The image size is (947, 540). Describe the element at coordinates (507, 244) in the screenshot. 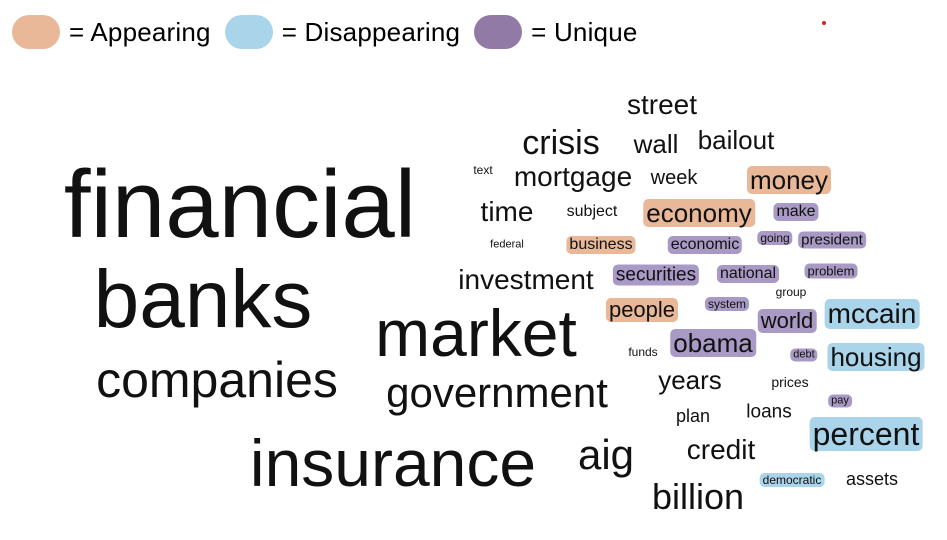

I see `word-federal: federal` at that location.